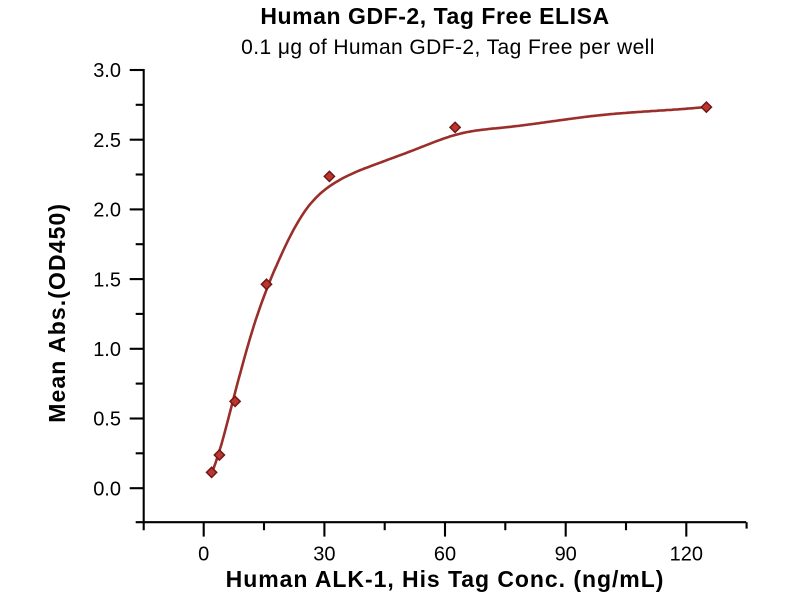 The image size is (800, 600). I want to click on svg-text:Human ALK-1, His Tag Conc. (ng: Human ALK-1, His Tag Conc. (ng/mL), so click(445, 579).